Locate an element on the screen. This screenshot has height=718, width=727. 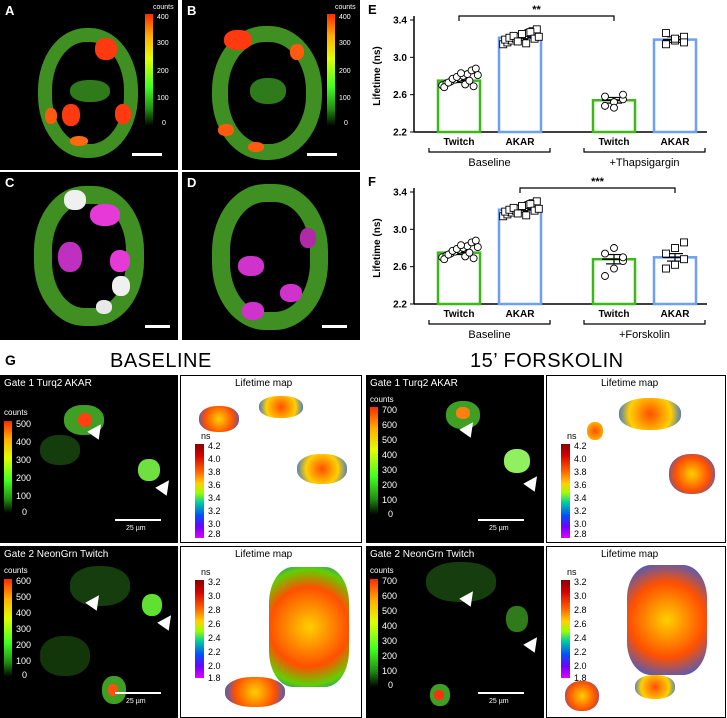
y-tick-label: 2.6 is located at coordinates (400, 95).